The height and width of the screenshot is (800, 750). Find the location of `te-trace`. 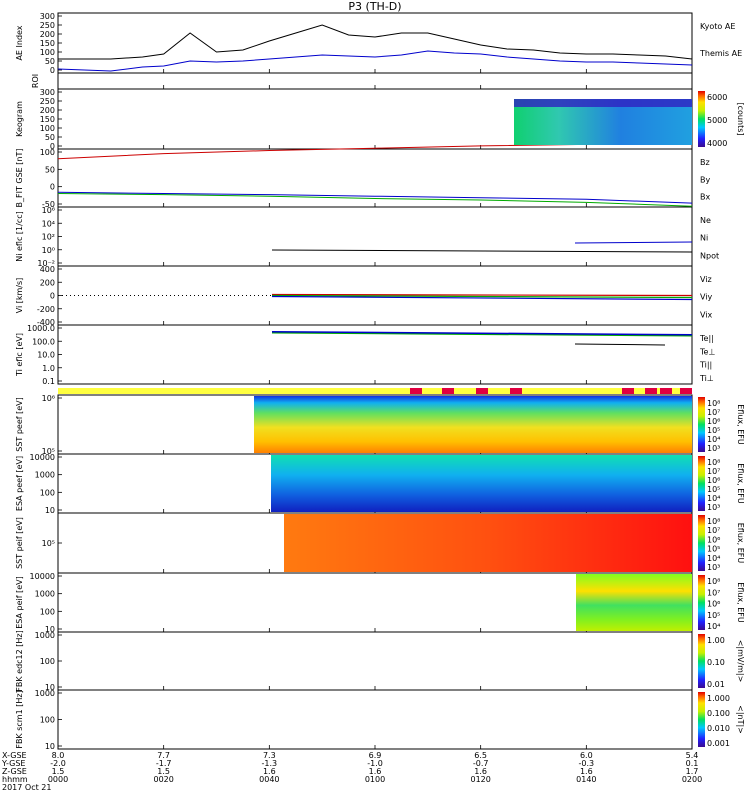

te-trace is located at coordinates (620, 344).